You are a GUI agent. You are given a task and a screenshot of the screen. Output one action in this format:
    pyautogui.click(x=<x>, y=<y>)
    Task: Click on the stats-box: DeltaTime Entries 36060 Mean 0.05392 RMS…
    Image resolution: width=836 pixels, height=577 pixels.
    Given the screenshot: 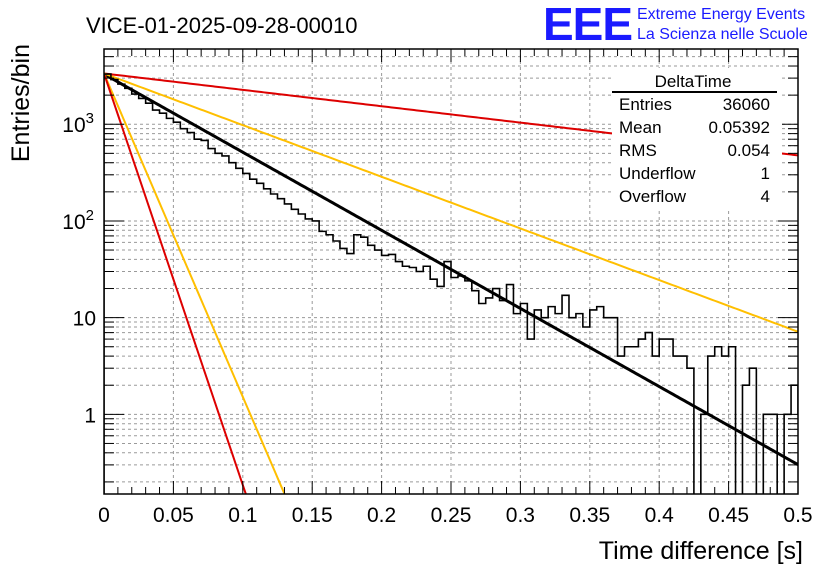 What is the action you would take?
    pyautogui.click(x=697, y=139)
    